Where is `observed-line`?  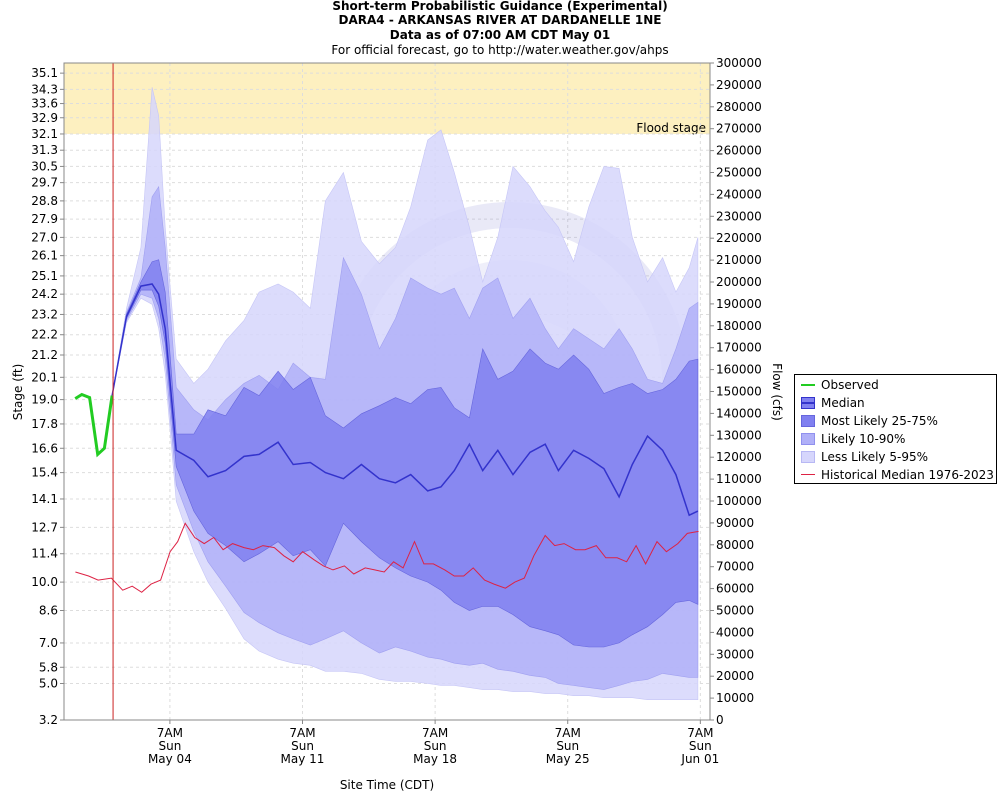 observed-line is located at coordinates (94, 425).